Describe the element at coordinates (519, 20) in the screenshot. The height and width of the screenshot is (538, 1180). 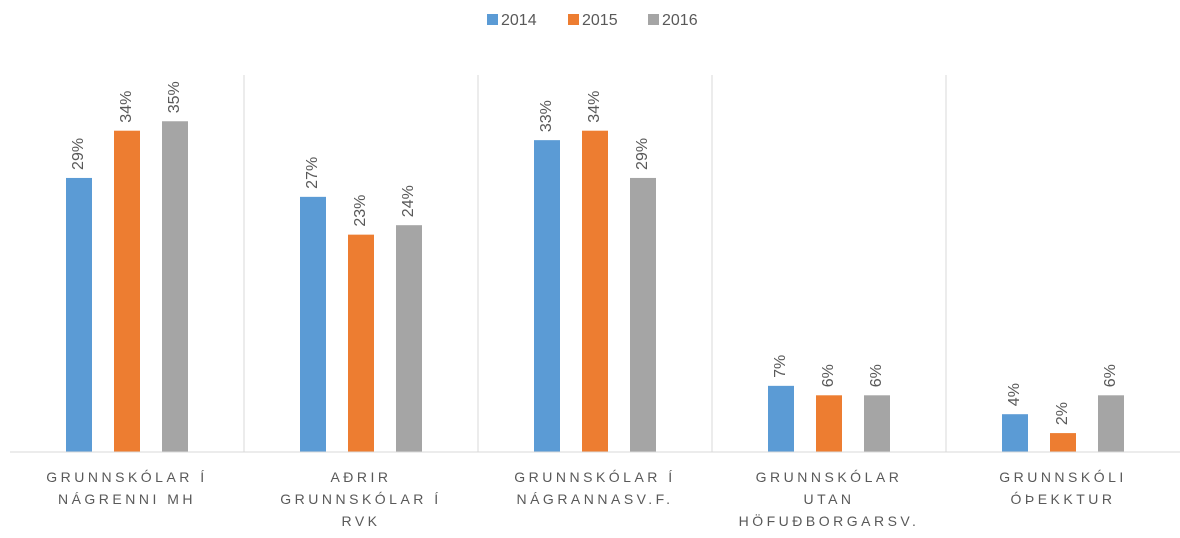
I see `legend-label: 2014` at that location.